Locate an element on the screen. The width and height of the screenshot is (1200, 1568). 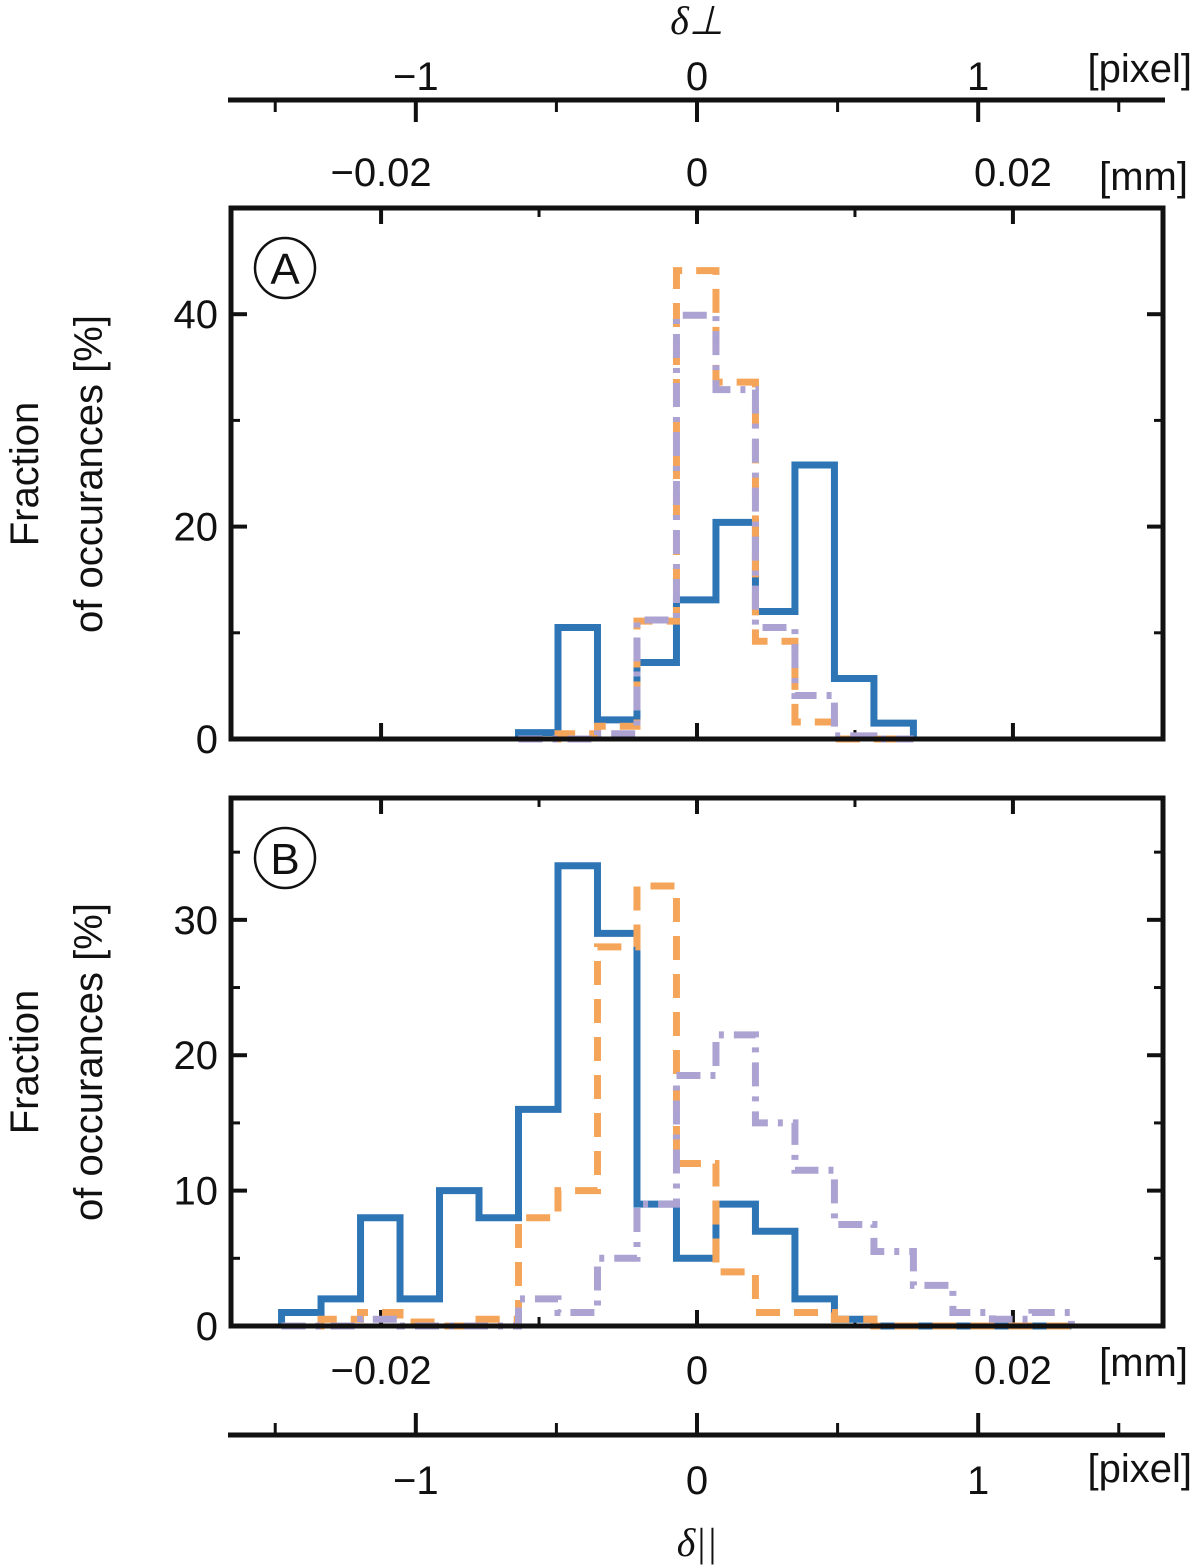
panel-b-xtick-label: −0.02 is located at coordinates (380, 1371).